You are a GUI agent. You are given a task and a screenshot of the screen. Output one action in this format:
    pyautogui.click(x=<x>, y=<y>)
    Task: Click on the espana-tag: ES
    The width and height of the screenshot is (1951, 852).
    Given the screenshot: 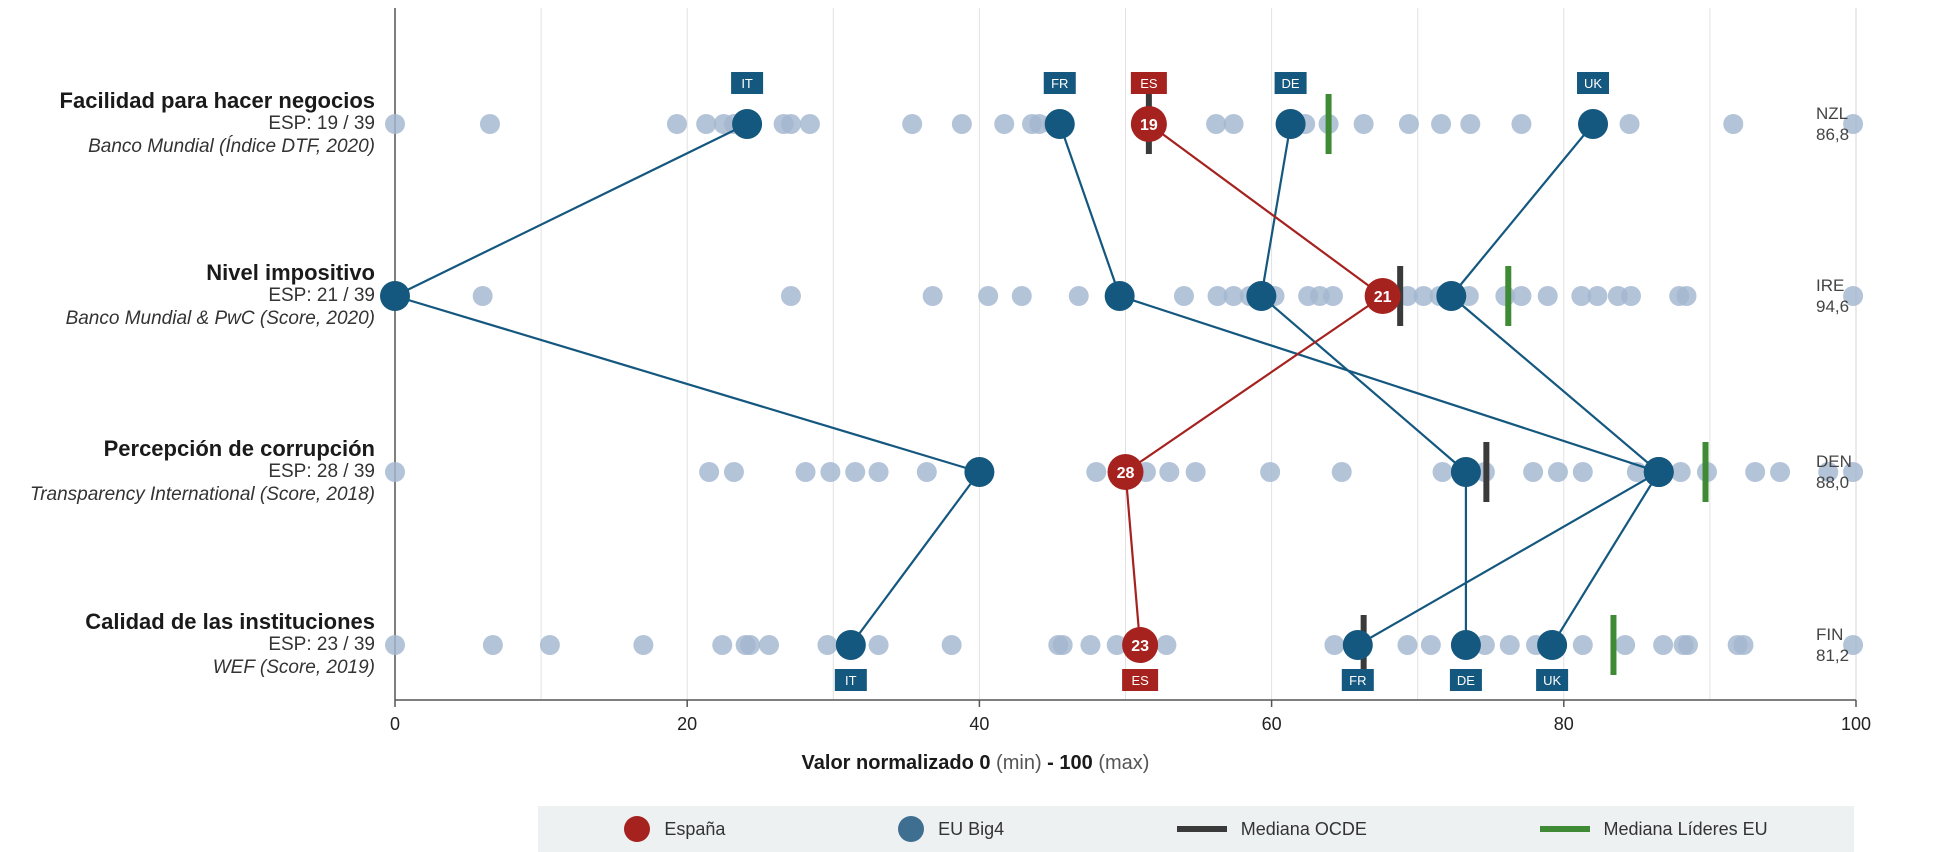 What is the action you would take?
    pyautogui.click(x=1140, y=680)
    